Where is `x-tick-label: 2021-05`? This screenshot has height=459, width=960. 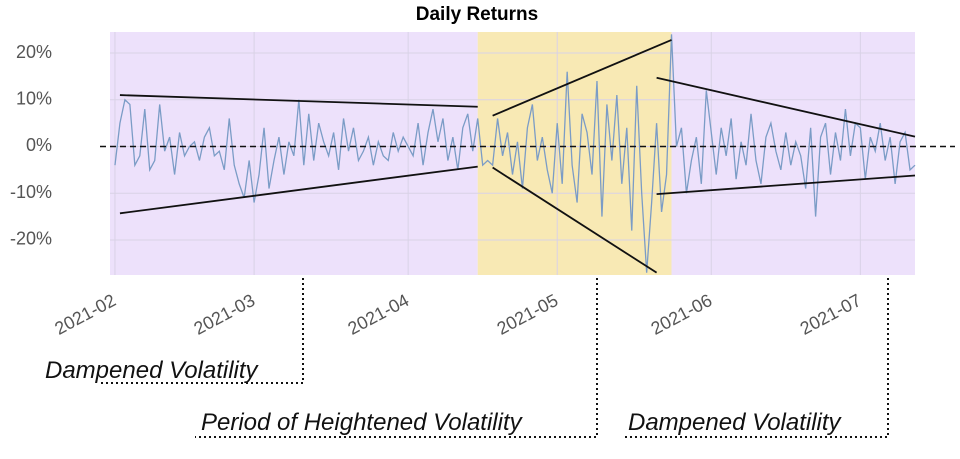
x-tick-label: 2021-05 is located at coordinates (528, 314).